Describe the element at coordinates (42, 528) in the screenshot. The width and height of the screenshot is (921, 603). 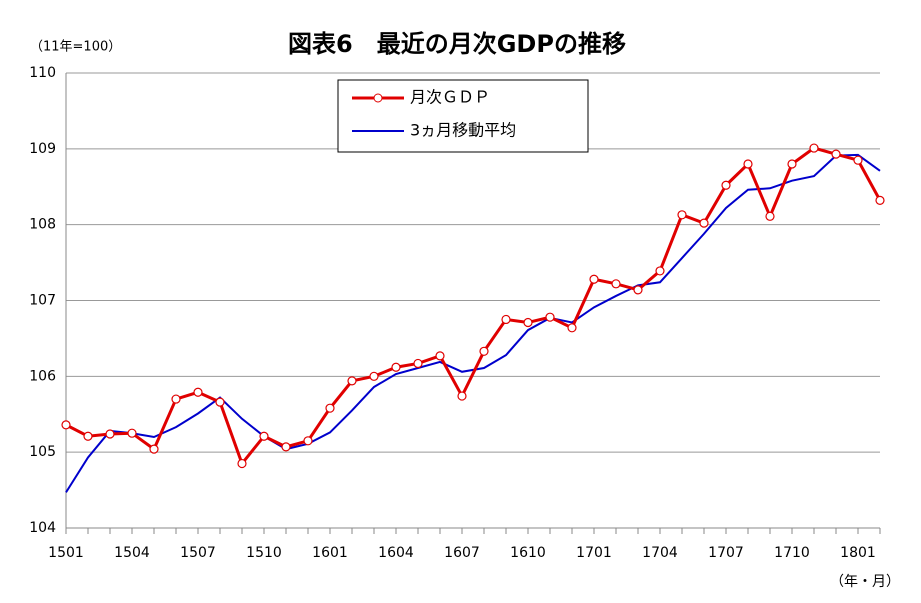
I see `y-tick-label: 104` at that location.